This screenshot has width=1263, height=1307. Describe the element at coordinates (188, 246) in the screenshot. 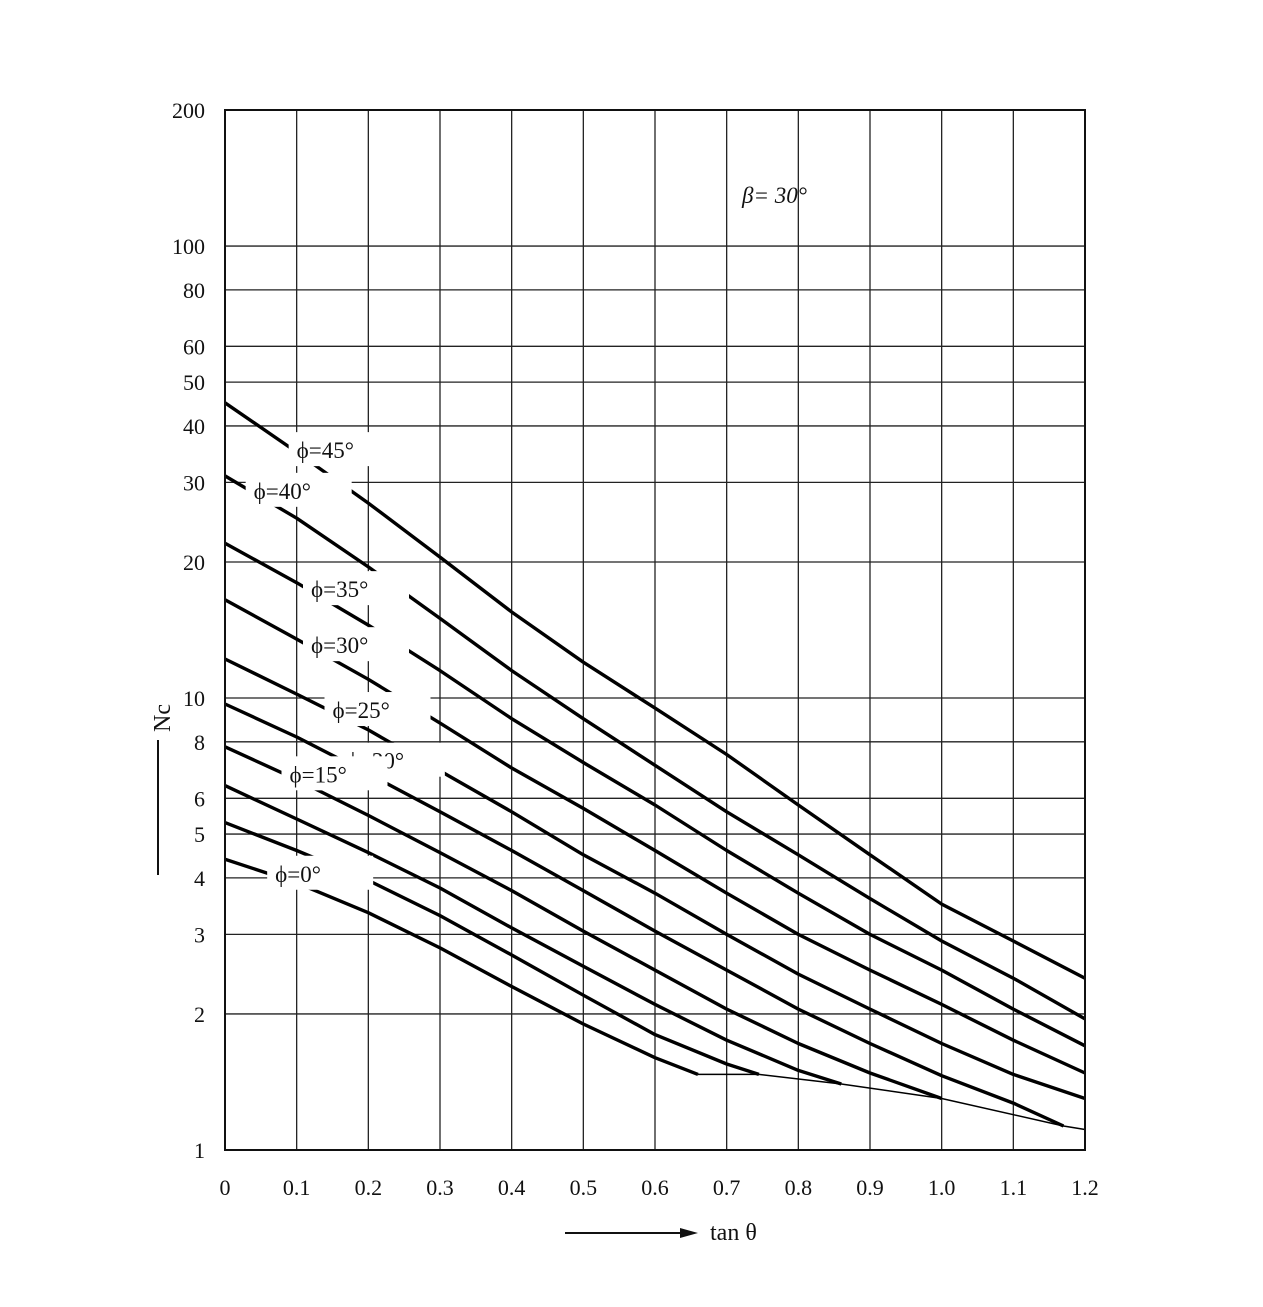

I see `y-tick-label: 100` at that location.